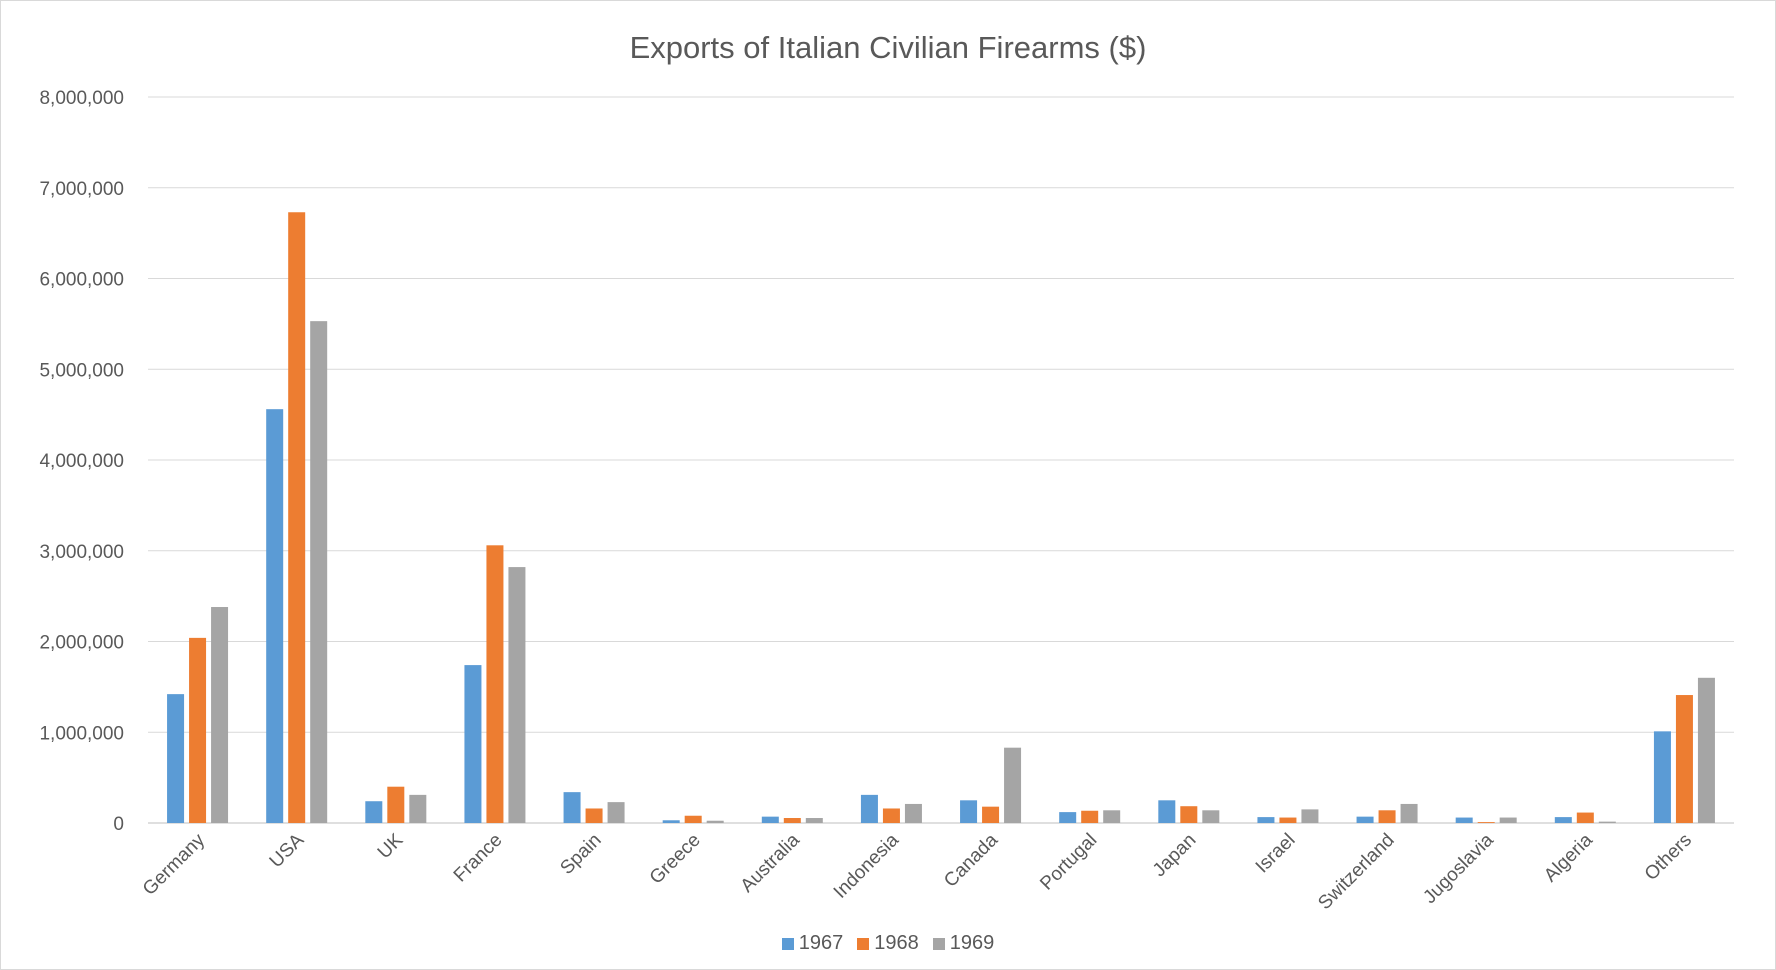 This screenshot has width=1776, height=970. What do you see at coordinates (81, 98) in the screenshot?
I see `y-tick-label: 8,000,000` at bounding box center [81, 98].